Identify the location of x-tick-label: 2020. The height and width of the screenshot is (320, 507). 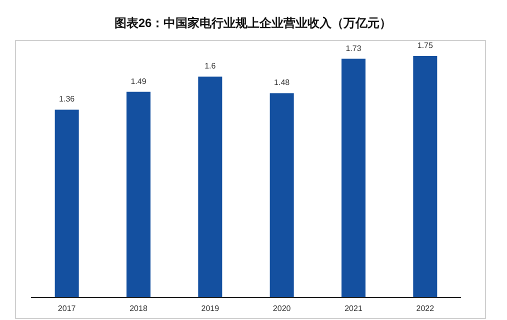
(282, 308).